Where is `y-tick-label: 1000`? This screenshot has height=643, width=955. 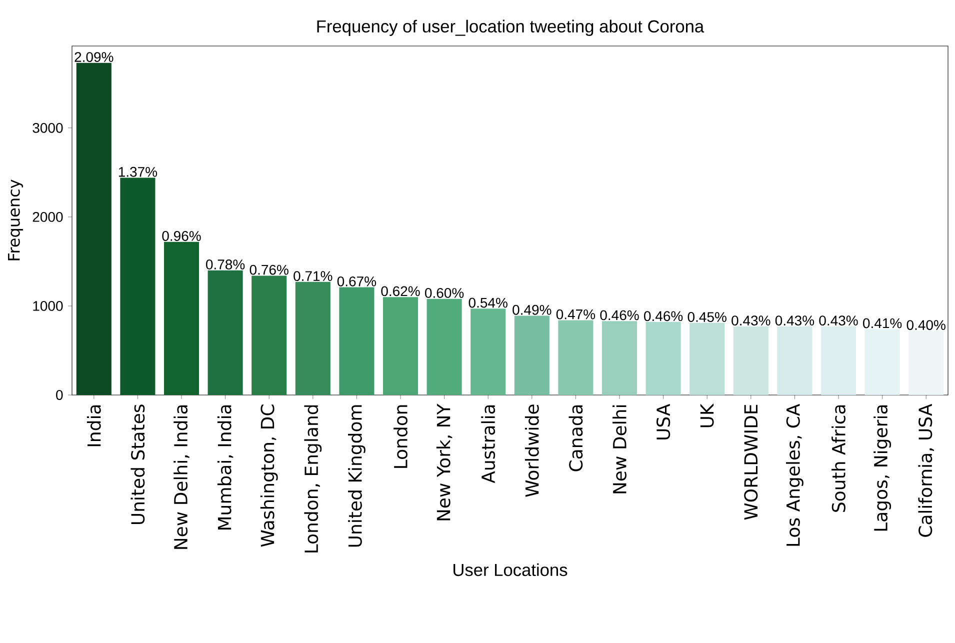 y-tick-label: 1000 is located at coordinates (48, 306).